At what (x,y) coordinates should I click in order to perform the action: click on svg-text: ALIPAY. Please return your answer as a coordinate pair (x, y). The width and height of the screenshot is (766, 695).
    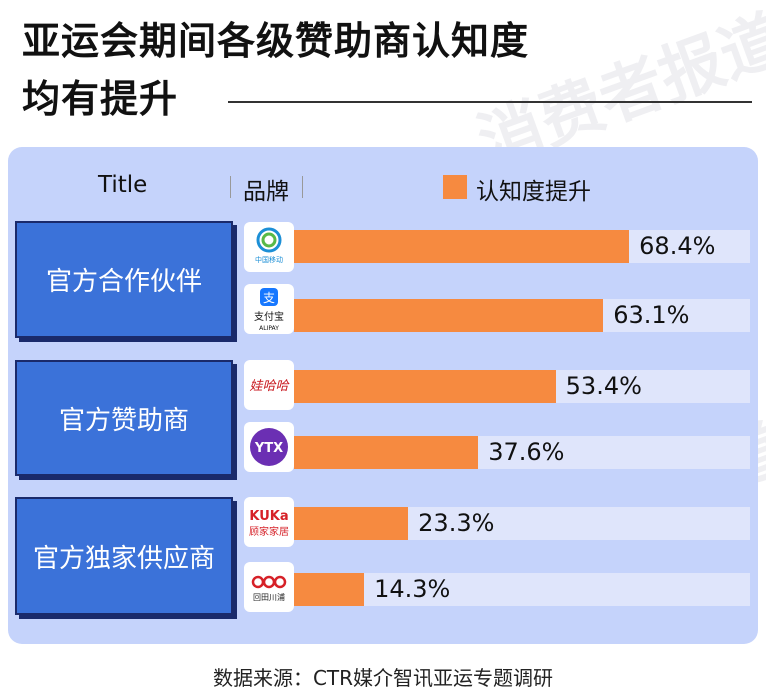
    Looking at the image, I should click on (269, 328).